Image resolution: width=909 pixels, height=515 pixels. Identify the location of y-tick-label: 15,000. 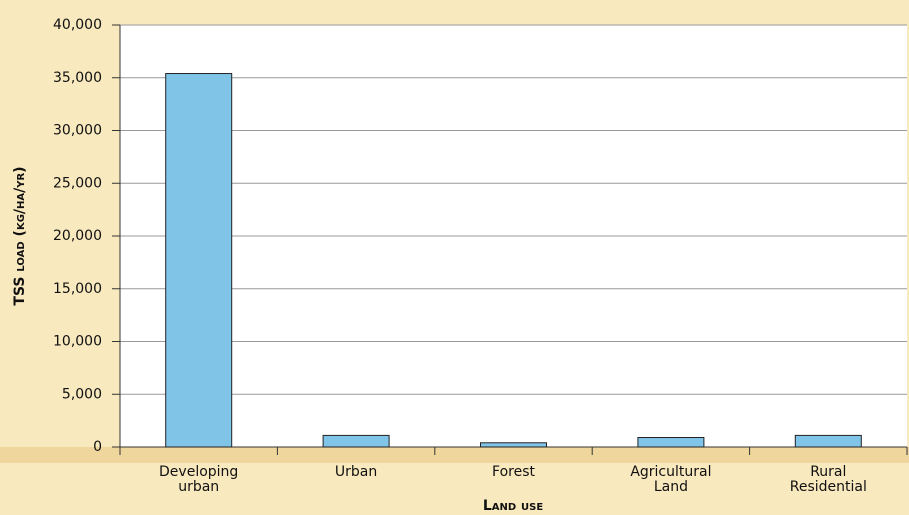
(77, 289).